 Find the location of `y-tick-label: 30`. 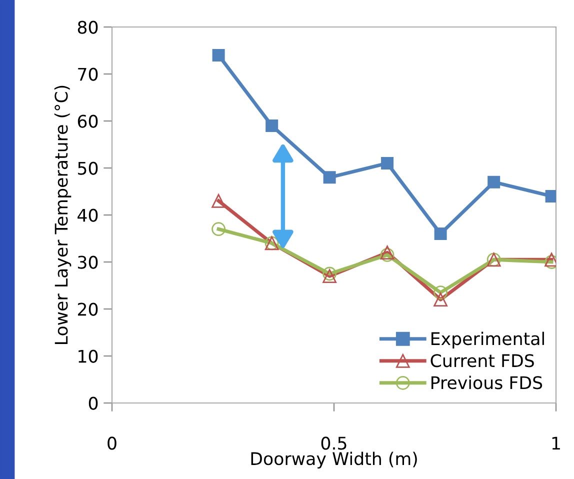

y-tick-label: 30 is located at coordinates (88, 262).